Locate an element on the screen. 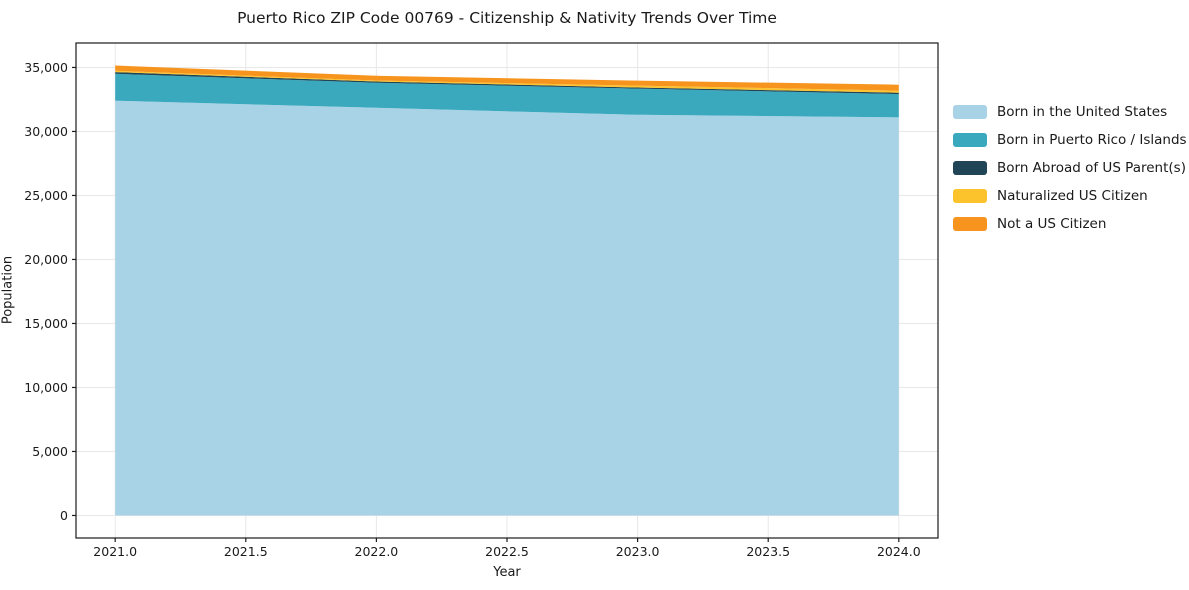  legend-label: Not a US Citizen is located at coordinates (1052, 223).